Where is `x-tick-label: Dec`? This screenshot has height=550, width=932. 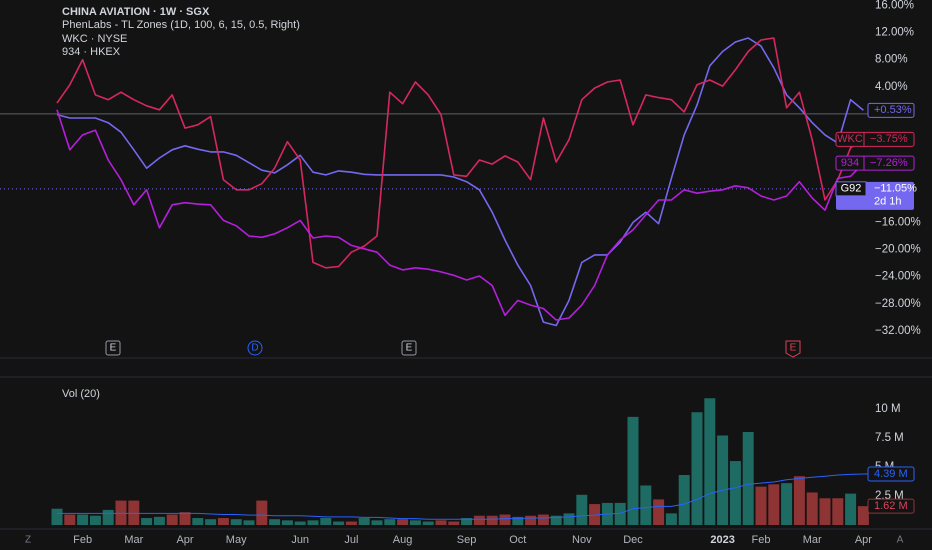
x-tick-label: Dec is located at coordinates (633, 540).